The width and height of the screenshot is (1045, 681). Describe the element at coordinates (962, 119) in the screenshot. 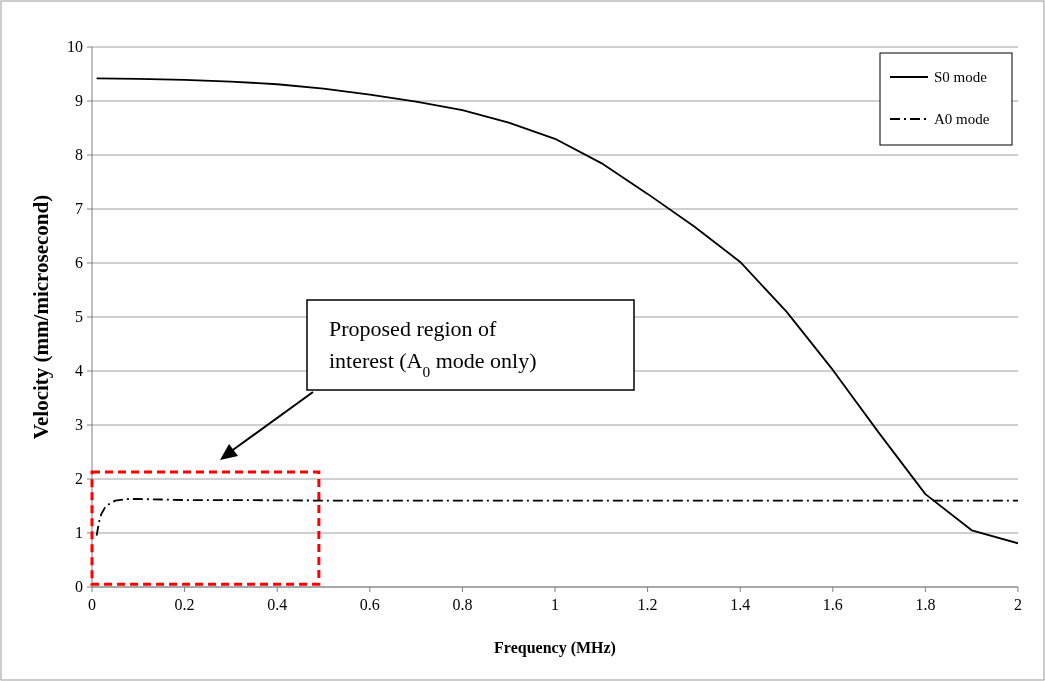

I see `legend-label: A0 mode` at that location.